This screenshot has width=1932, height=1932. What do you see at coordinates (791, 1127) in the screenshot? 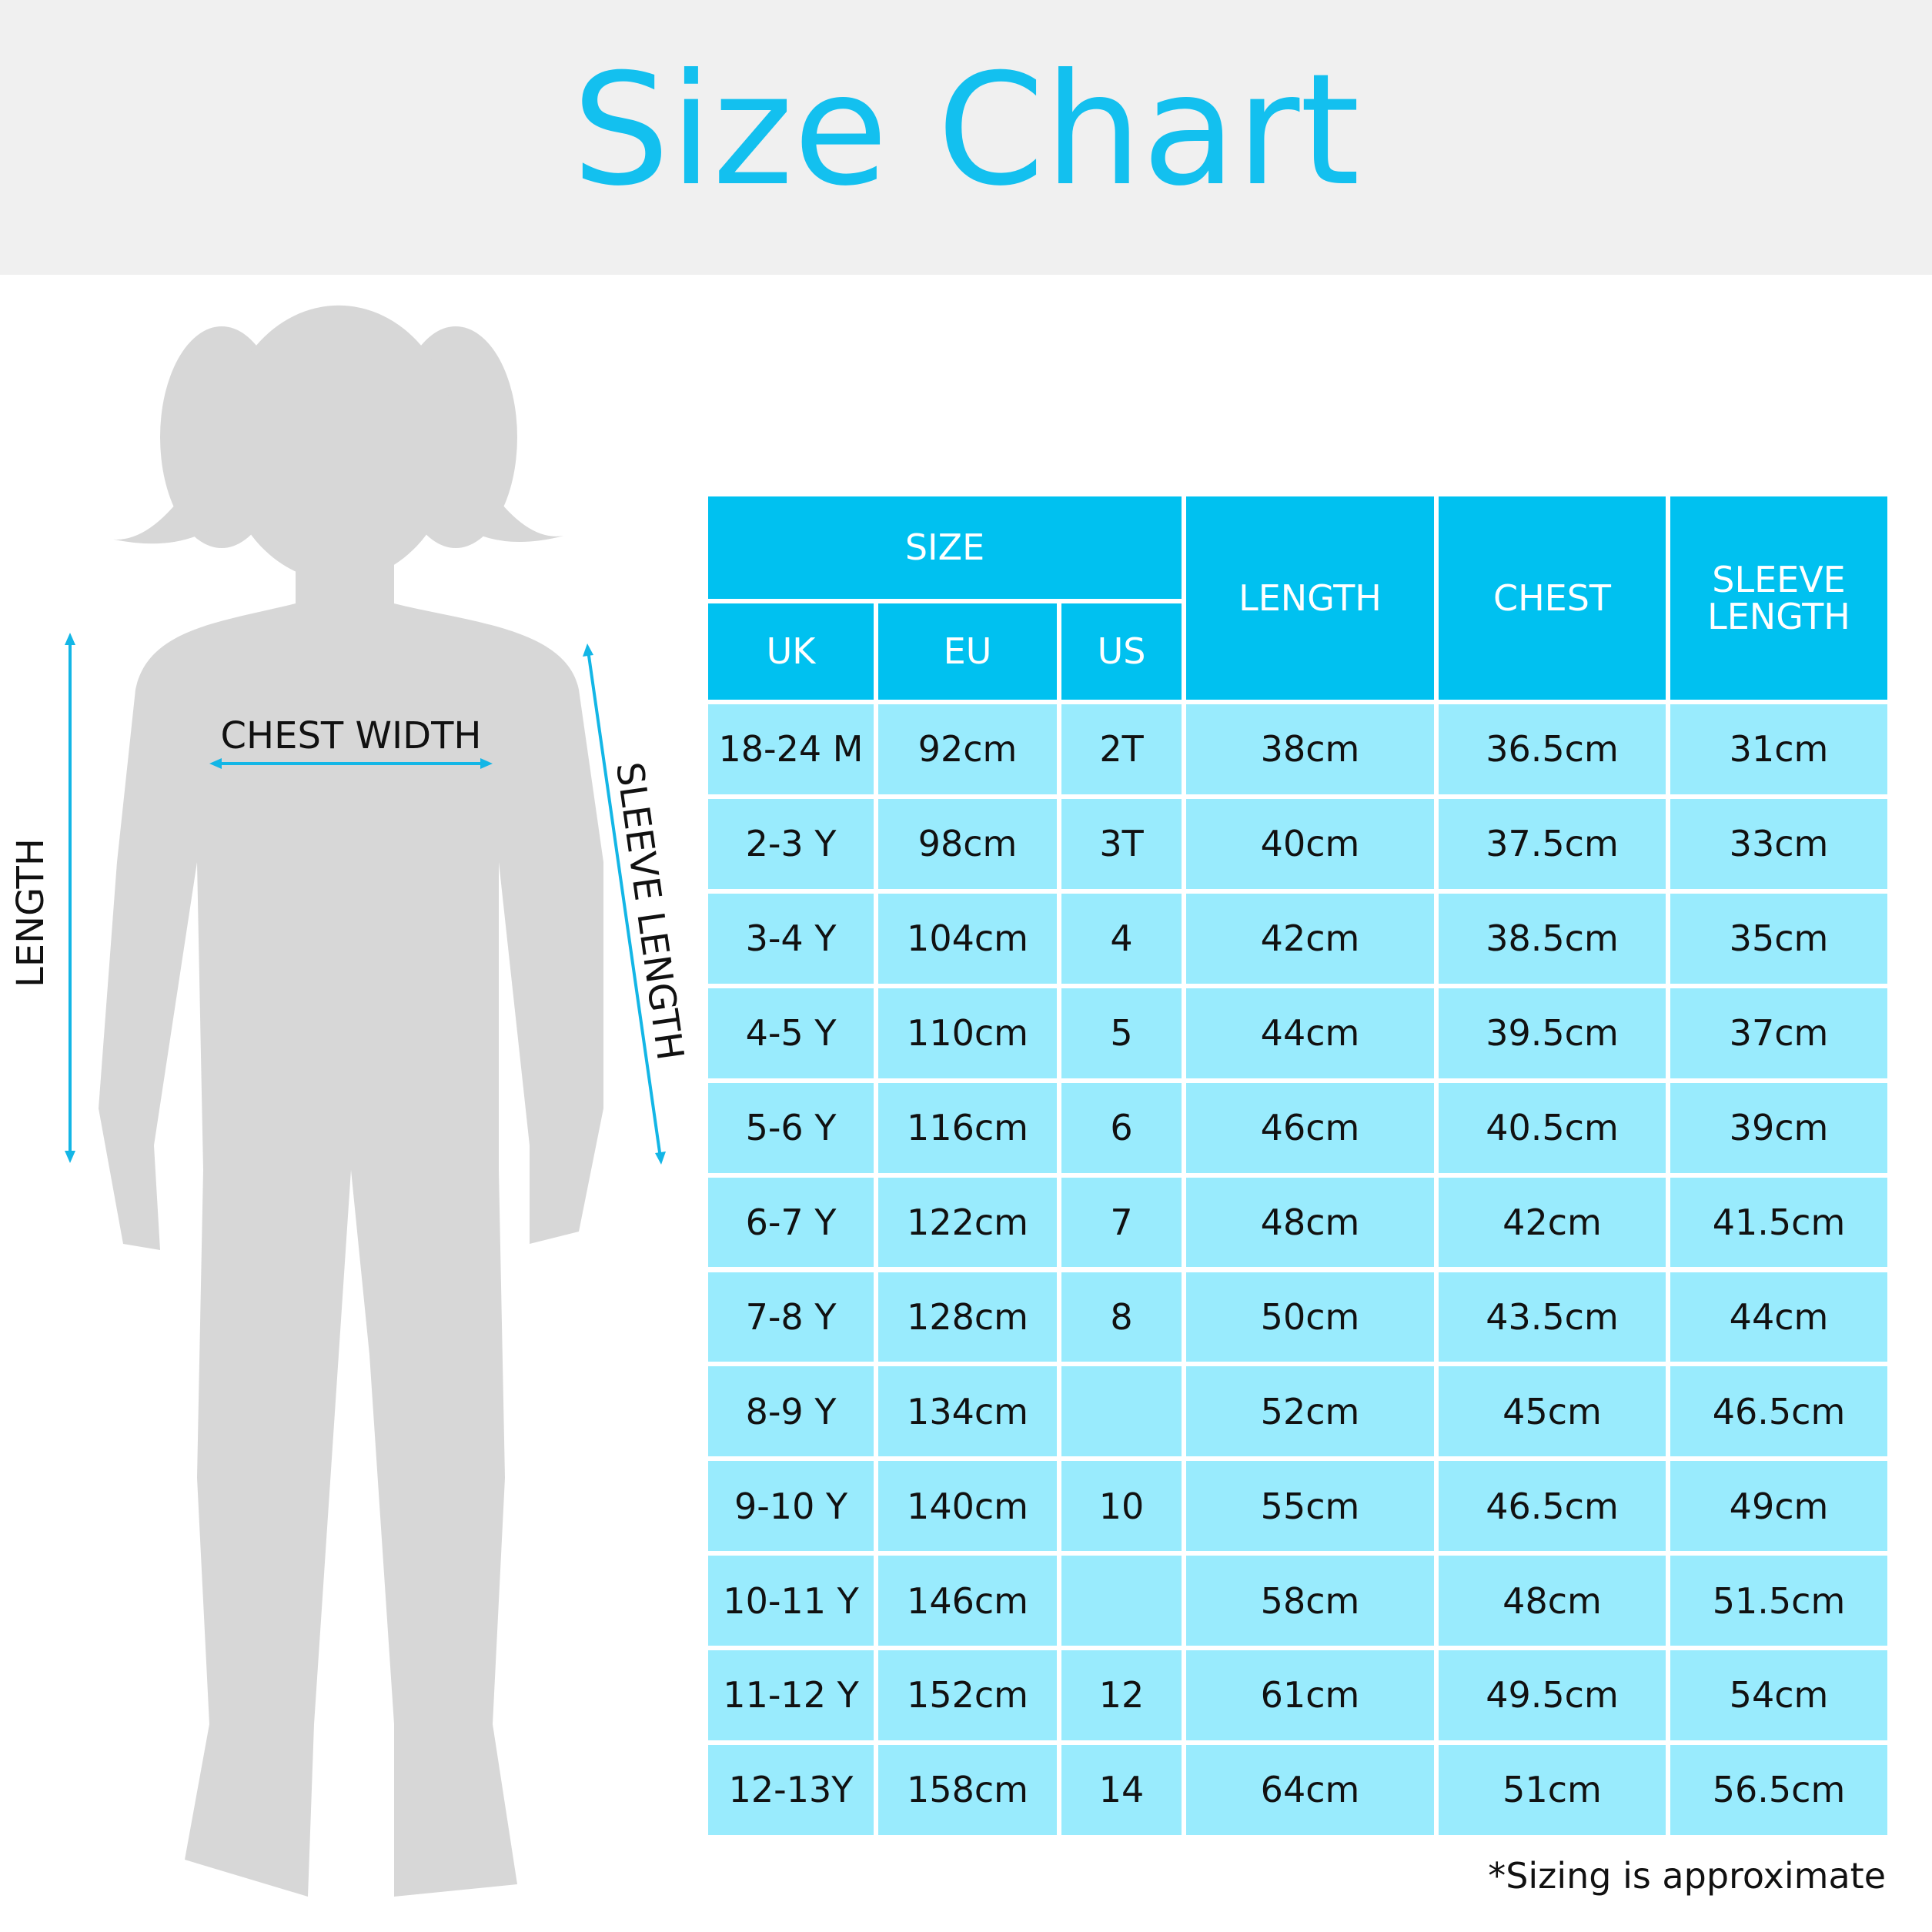
I see `table-cell: 5-6 Y` at bounding box center [791, 1127].